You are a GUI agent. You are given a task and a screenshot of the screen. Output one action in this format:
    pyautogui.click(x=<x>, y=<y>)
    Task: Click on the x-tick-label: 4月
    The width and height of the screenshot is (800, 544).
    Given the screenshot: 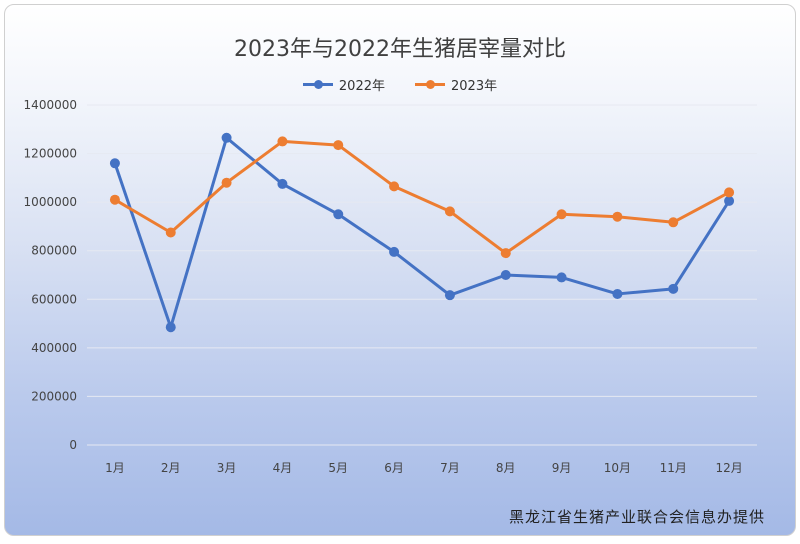 What is the action you would take?
    pyautogui.click(x=283, y=468)
    